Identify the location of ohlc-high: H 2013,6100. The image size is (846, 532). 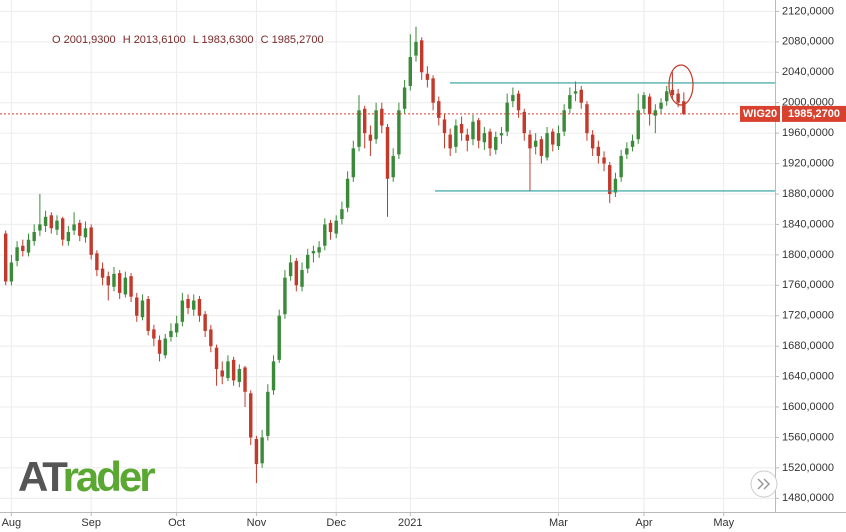
(154, 40).